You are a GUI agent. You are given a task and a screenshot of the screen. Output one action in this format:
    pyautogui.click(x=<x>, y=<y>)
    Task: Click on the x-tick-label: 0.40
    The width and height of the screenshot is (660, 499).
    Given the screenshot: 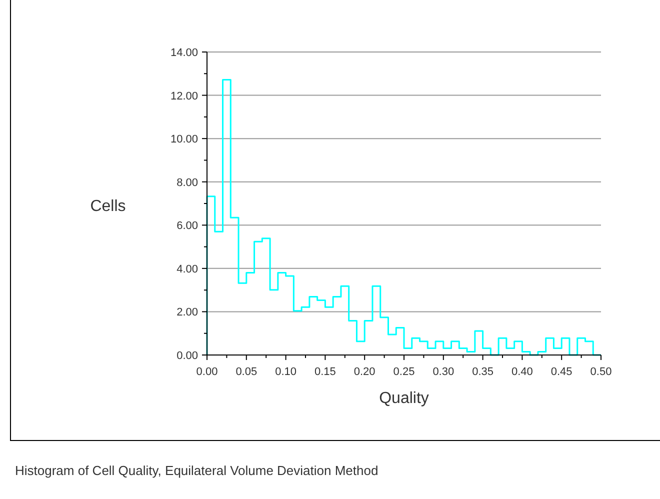 What is the action you would take?
    pyautogui.click(x=522, y=372)
    